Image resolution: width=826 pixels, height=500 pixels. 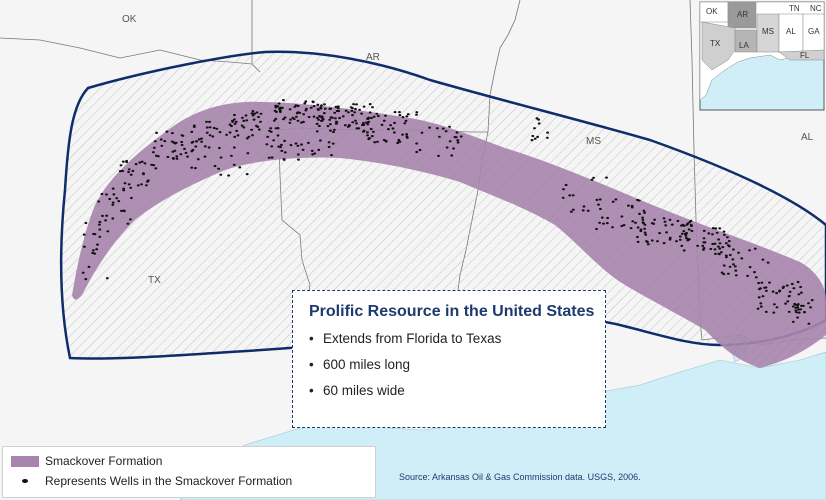 What do you see at coordinates (762, 56) in the screenshot?
I see `inset-map: OK AR TN NC TX LA MS AL GA FL` at bounding box center [762, 56].